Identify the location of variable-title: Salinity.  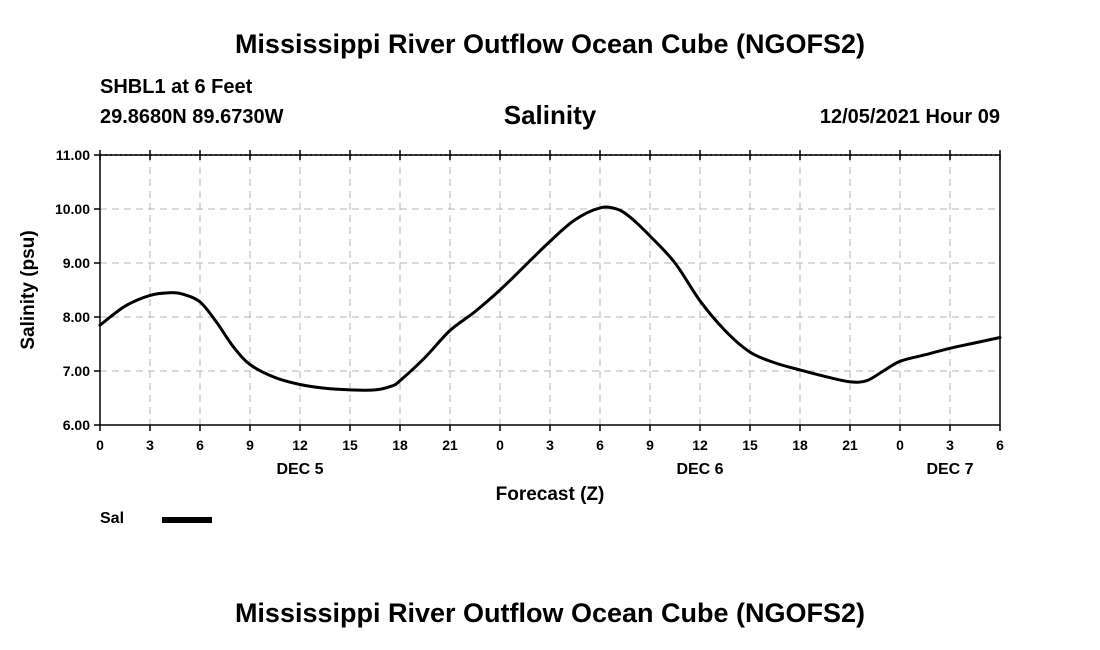
(550, 115).